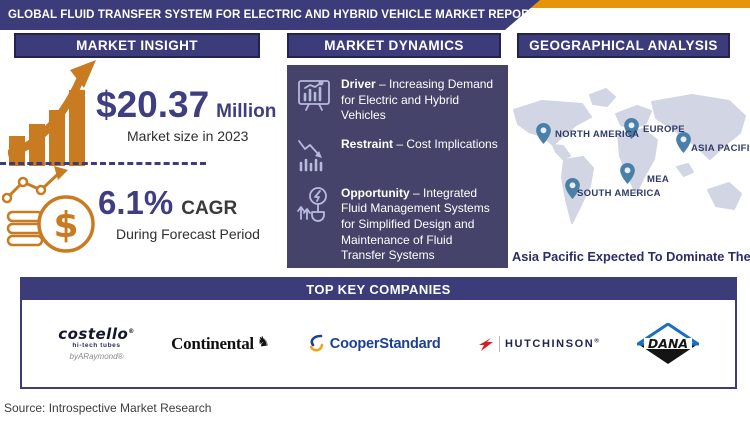 The image size is (750, 422). I want to click on market-size-unit: Million, so click(246, 111).